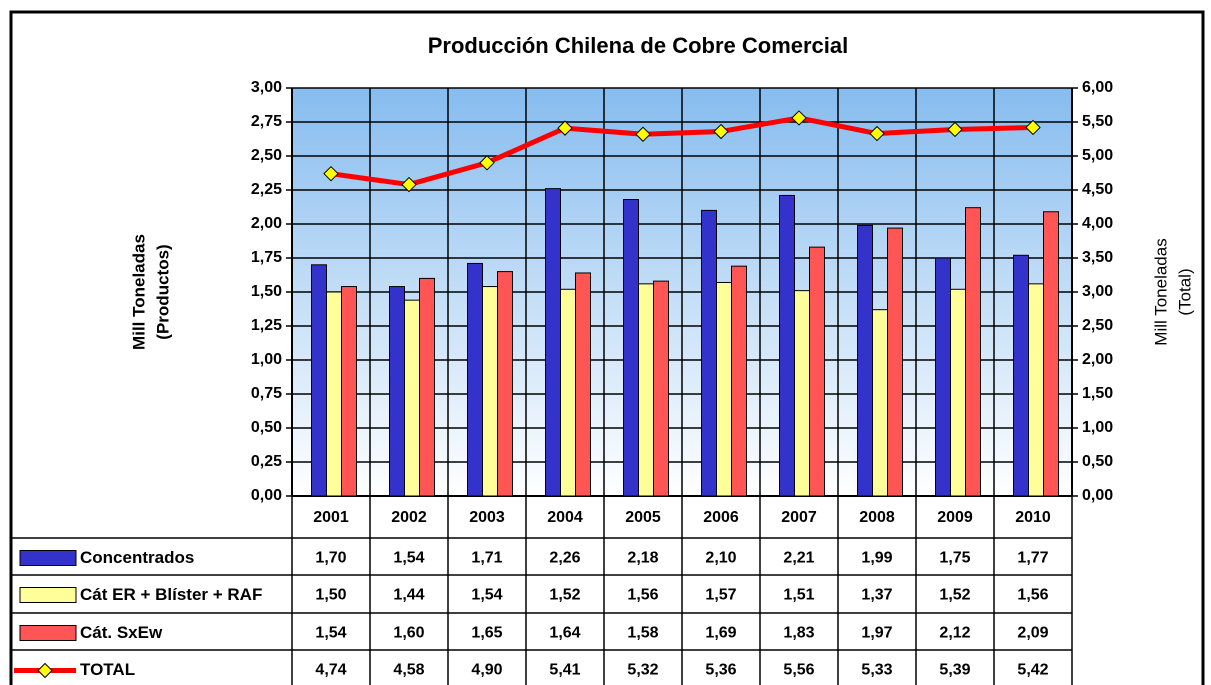 This screenshot has width=1211, height=685. Describe the element at coordinates (564, 558) in the screenshot. I see `table-value: 2,26` at that location.